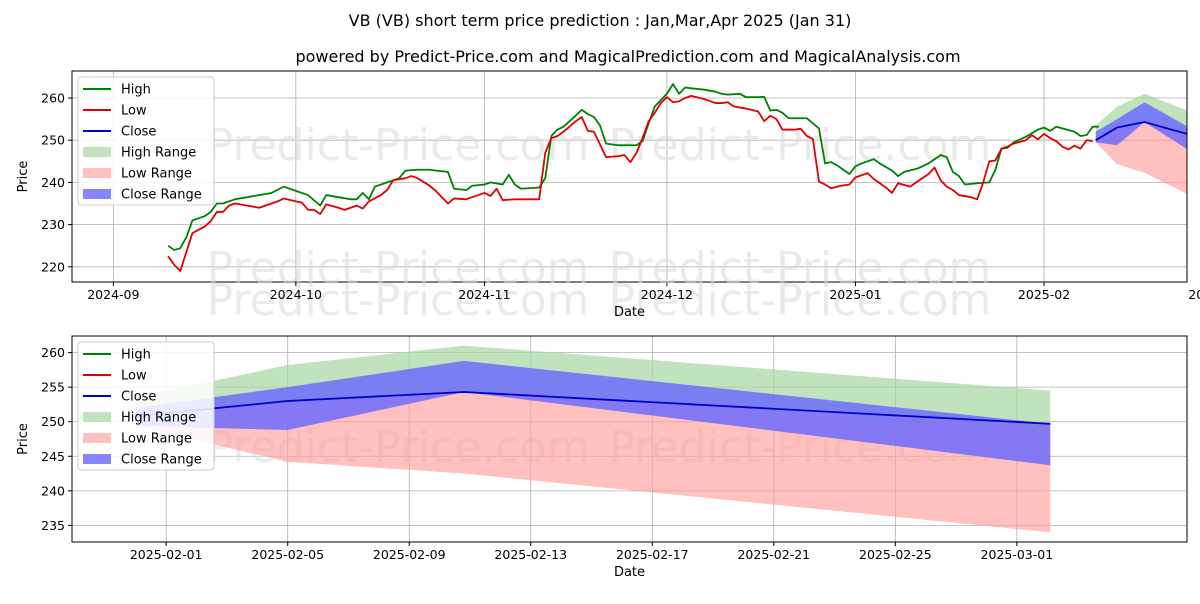 The height and width of the screenshot is (604, 1200). Describe the element at coordinates (23, 439) in the screenshot. I see `bottom-y-axis-label: Price` at that location.